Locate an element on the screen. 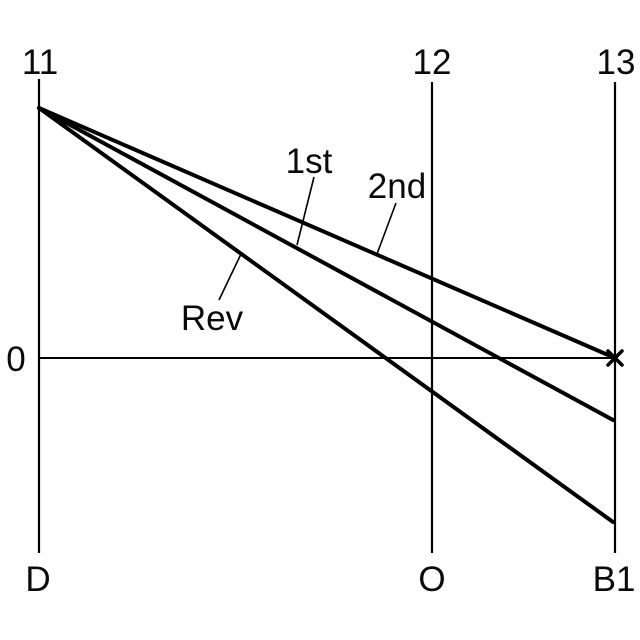 This screenshot has width=640, height=640. gear-label-rev: Rev is located at coordinates (212, 318).